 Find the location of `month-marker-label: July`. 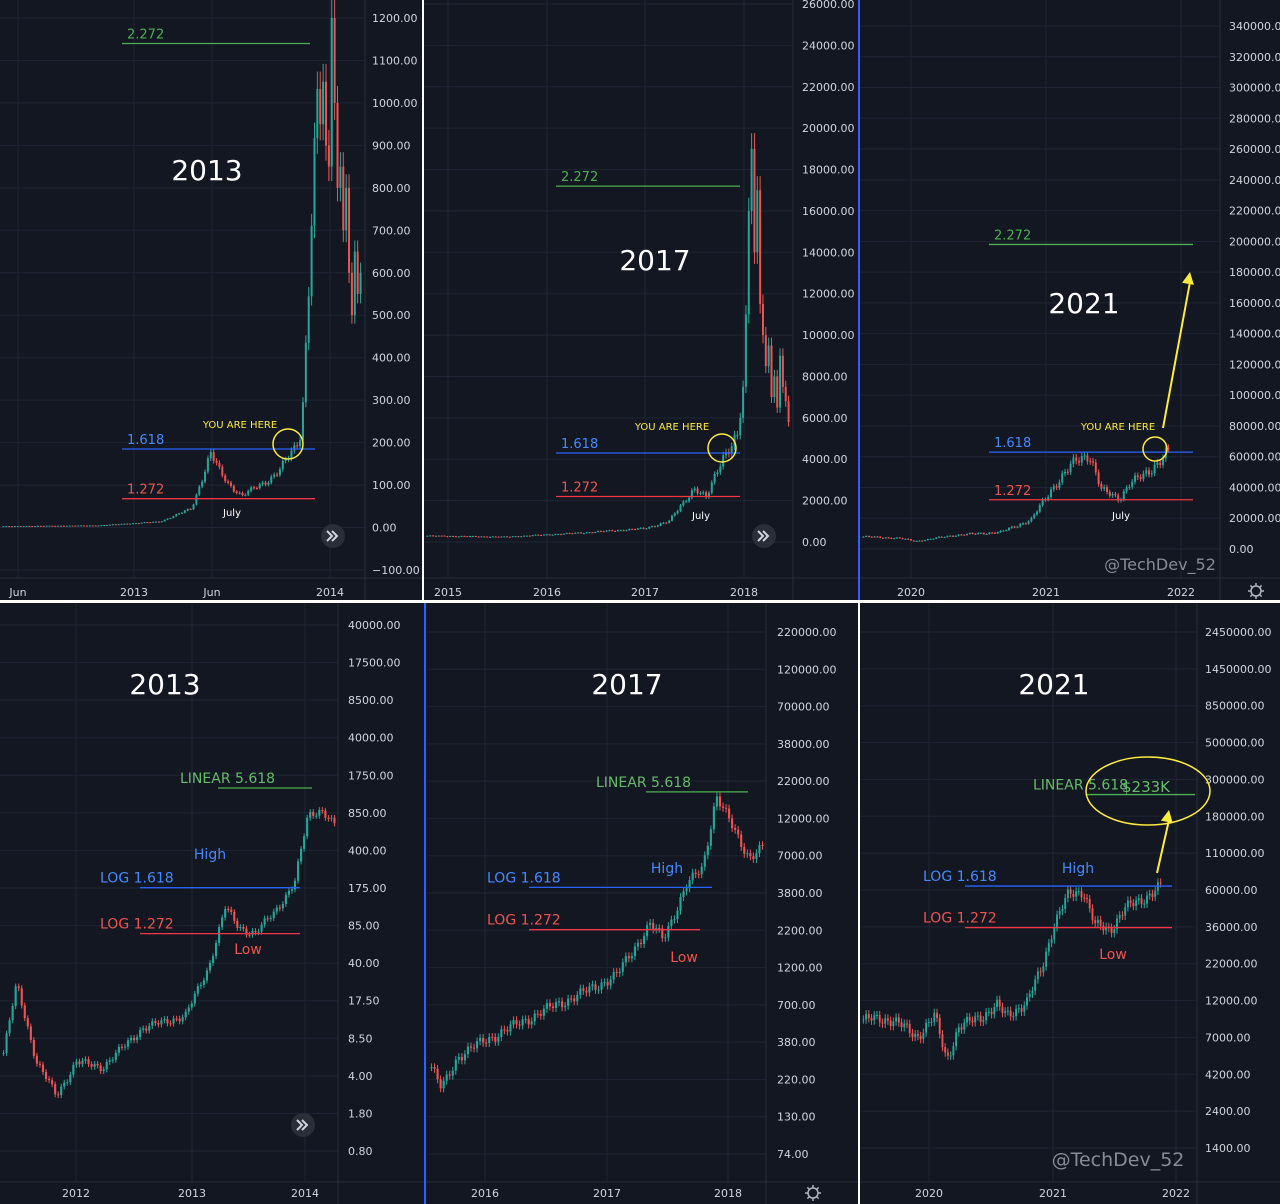

month-marker-label: July is located at coordinates (231, 513).